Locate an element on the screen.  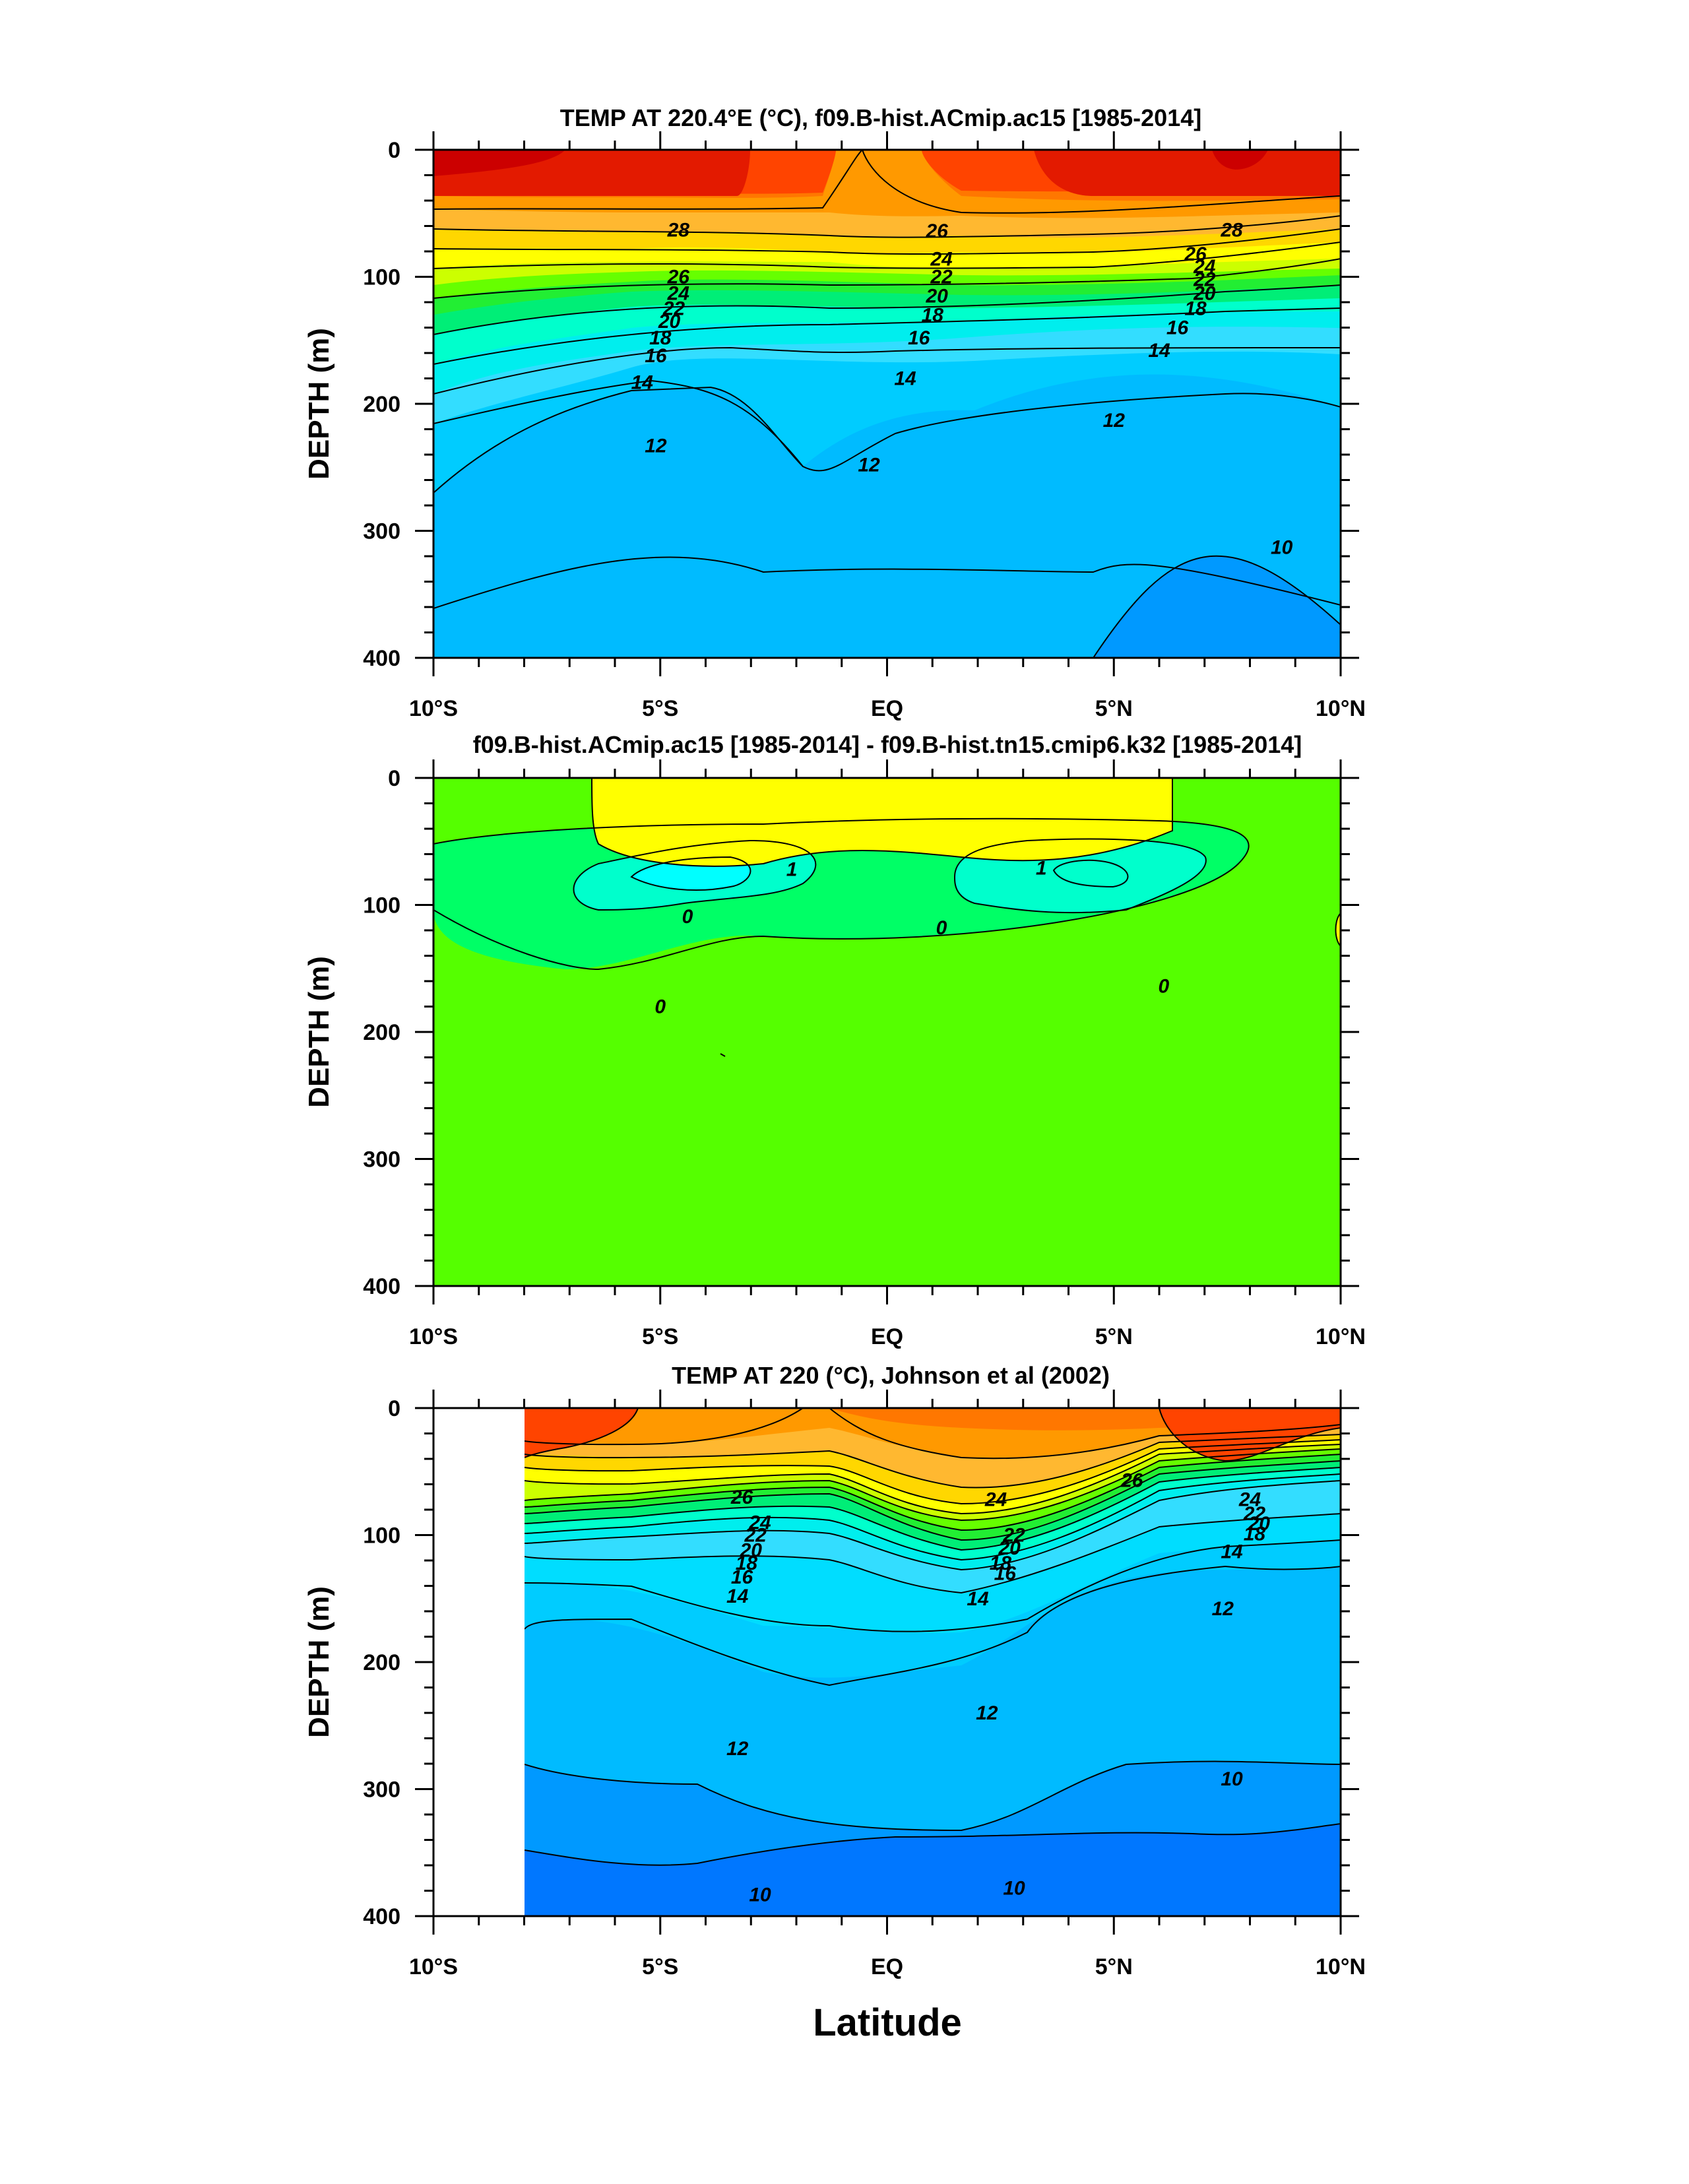
no-data-region is located at coordinates (479, 1662).